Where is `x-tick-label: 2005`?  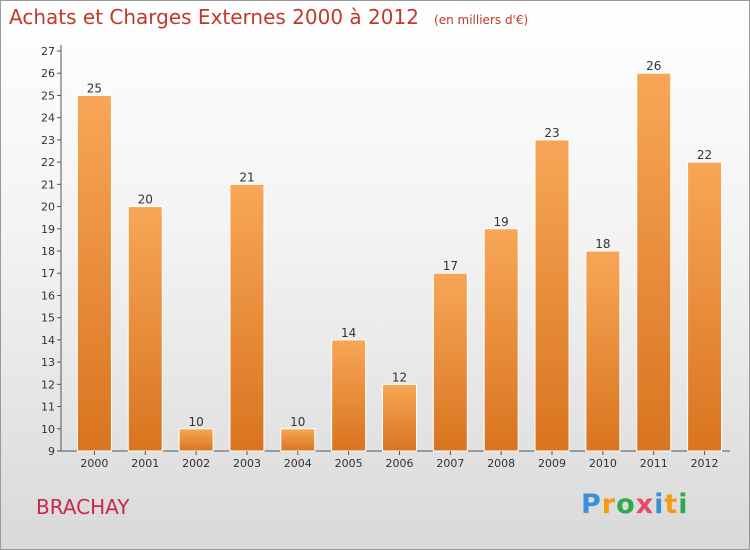
x-tick-label: 2005 is located at coordinates (349, 463).